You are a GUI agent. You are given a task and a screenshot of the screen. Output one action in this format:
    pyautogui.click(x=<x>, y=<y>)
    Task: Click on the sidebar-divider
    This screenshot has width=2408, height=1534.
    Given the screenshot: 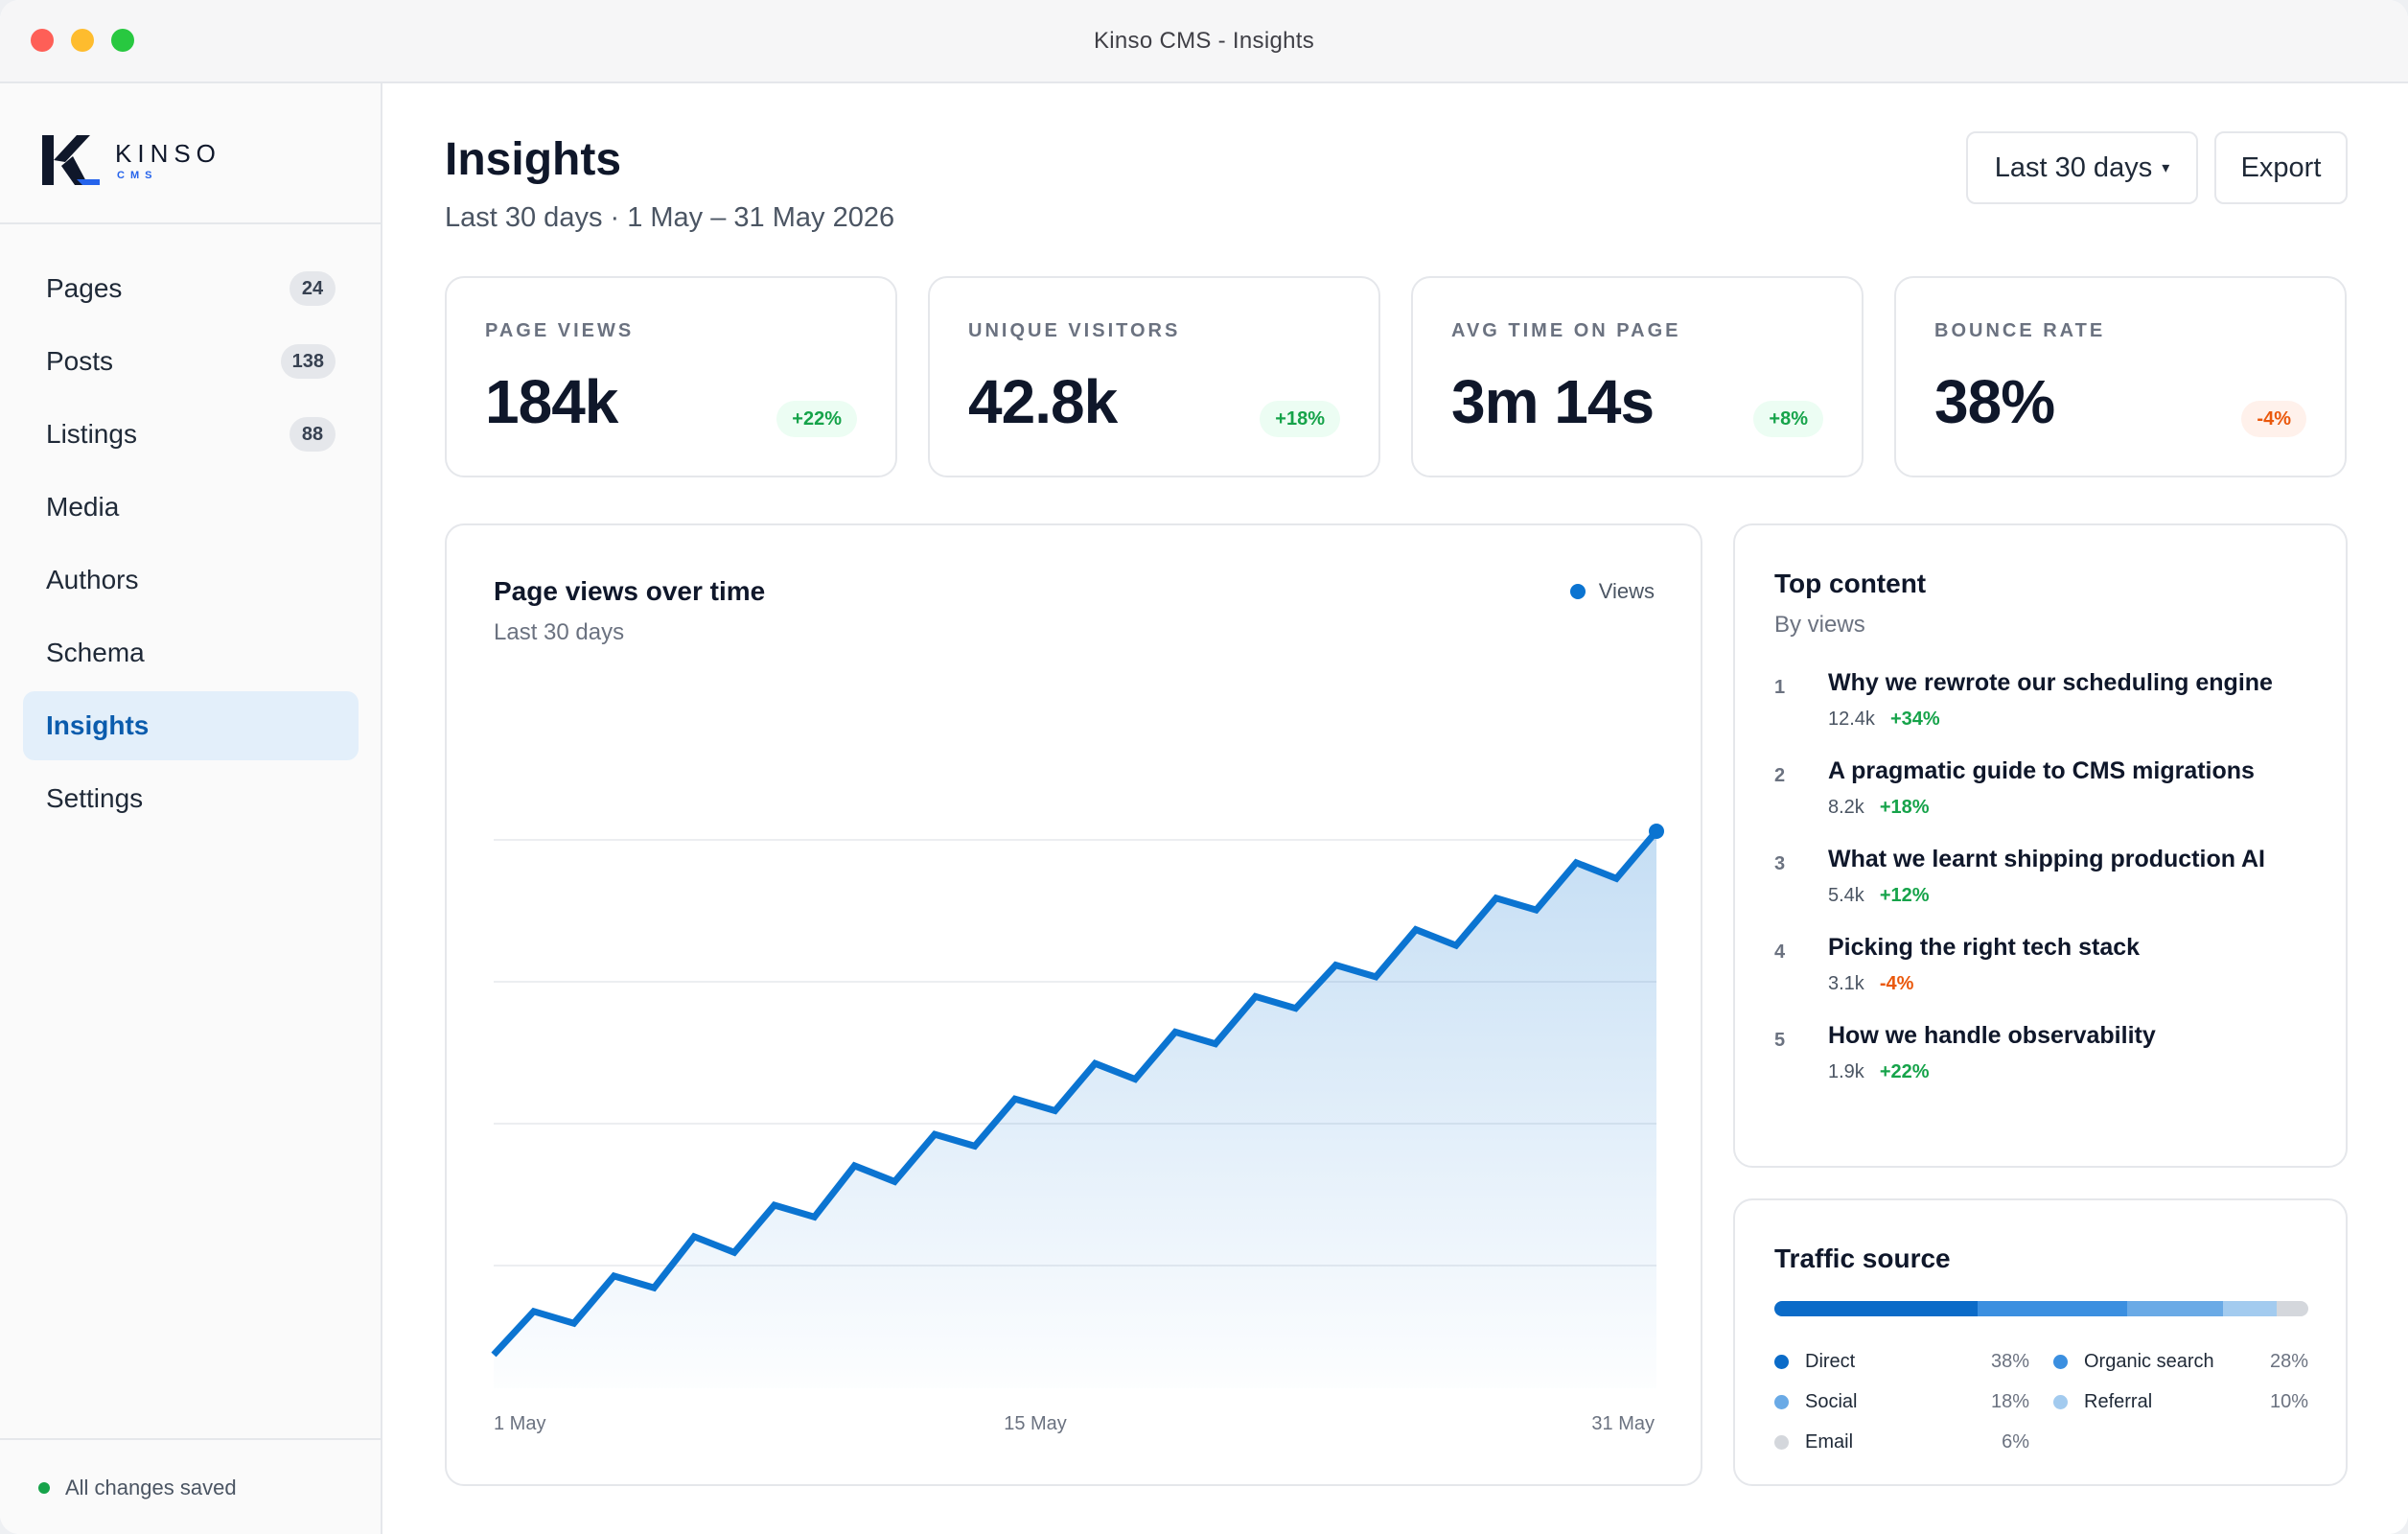 What is the action you would take?
    pyautogui.click(x=190, y=223)
    